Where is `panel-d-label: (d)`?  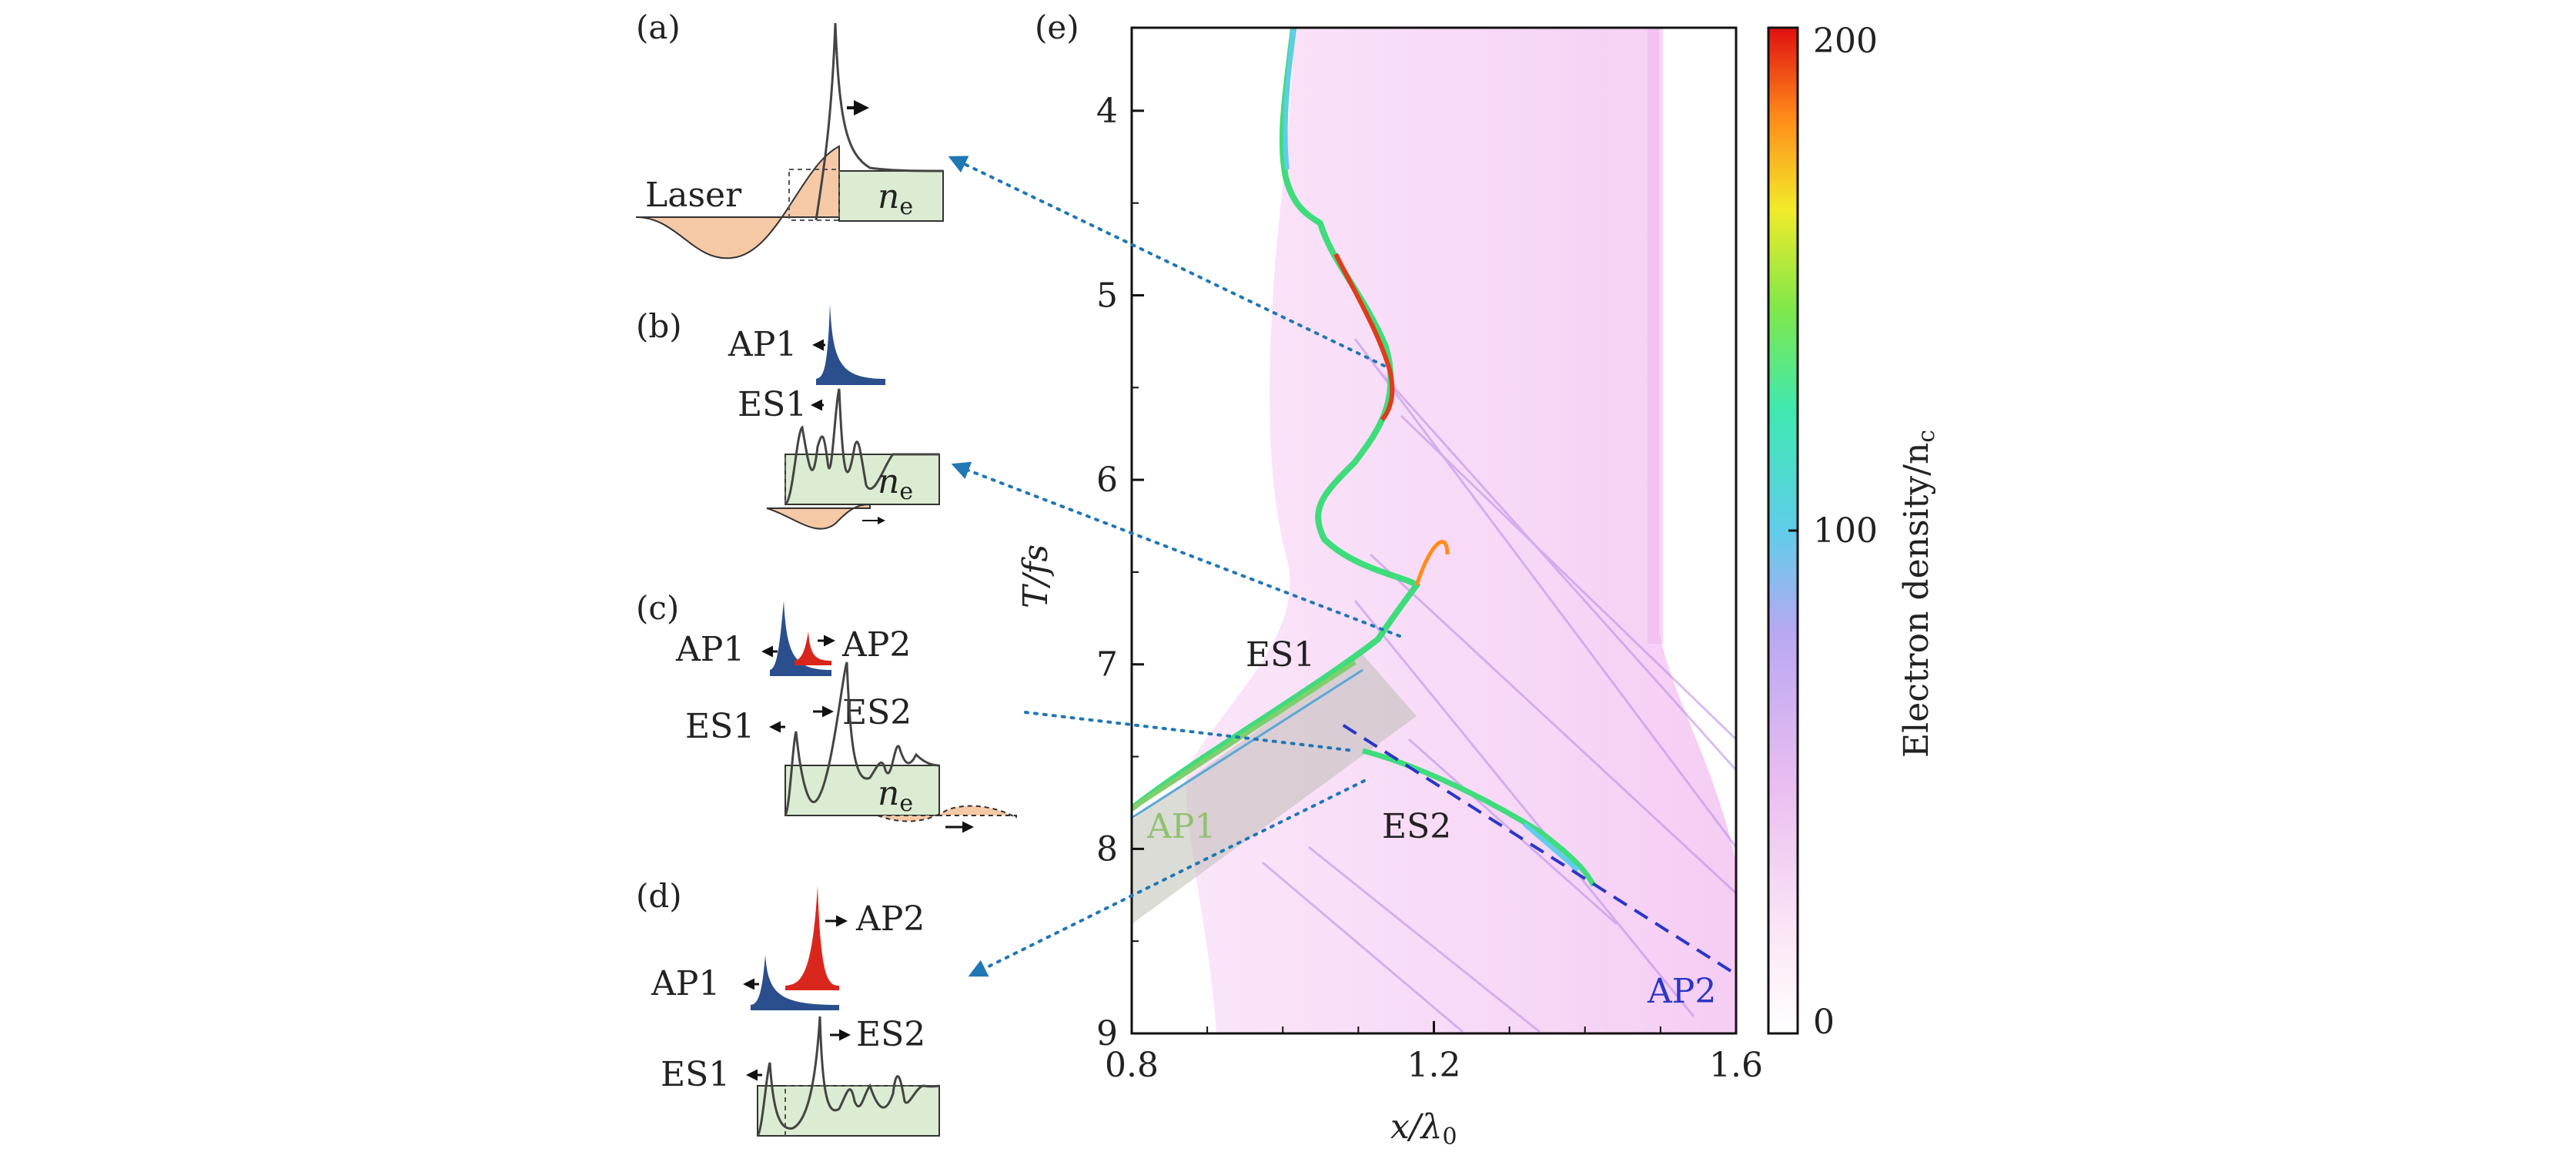
panel-d-label: (d) is located at coordinates (659, 896).